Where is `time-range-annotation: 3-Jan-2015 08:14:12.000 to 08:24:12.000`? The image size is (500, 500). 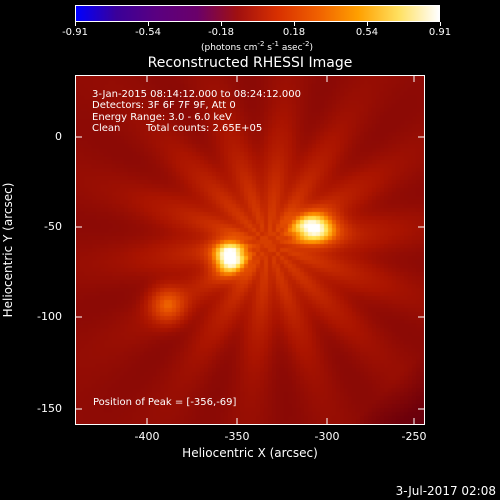 time-range-annotation: 3-Jan-2015 08:14:12.000 to 08:24:12.000 is located at coordinates (196, 94).